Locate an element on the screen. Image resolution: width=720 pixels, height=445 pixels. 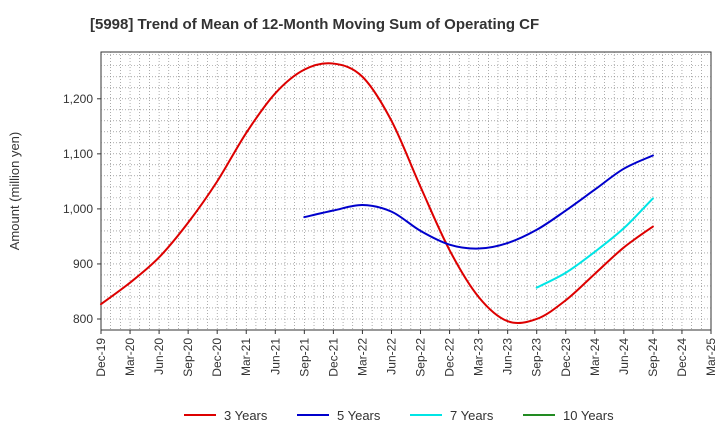
legend-label-10-years: 10 Years is located at coordinates (588, 415).